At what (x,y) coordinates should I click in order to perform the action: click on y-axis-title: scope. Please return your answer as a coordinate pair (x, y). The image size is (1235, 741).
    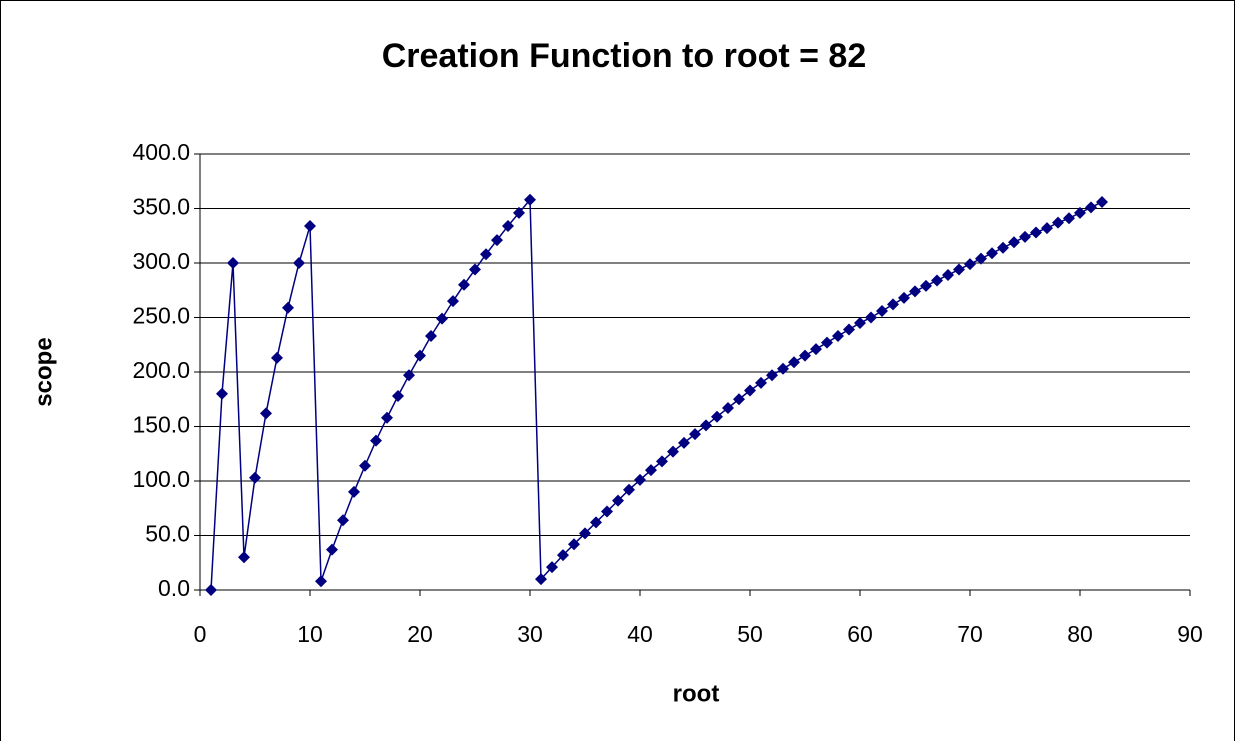
    Looking at the image, I should click on (43, 371).